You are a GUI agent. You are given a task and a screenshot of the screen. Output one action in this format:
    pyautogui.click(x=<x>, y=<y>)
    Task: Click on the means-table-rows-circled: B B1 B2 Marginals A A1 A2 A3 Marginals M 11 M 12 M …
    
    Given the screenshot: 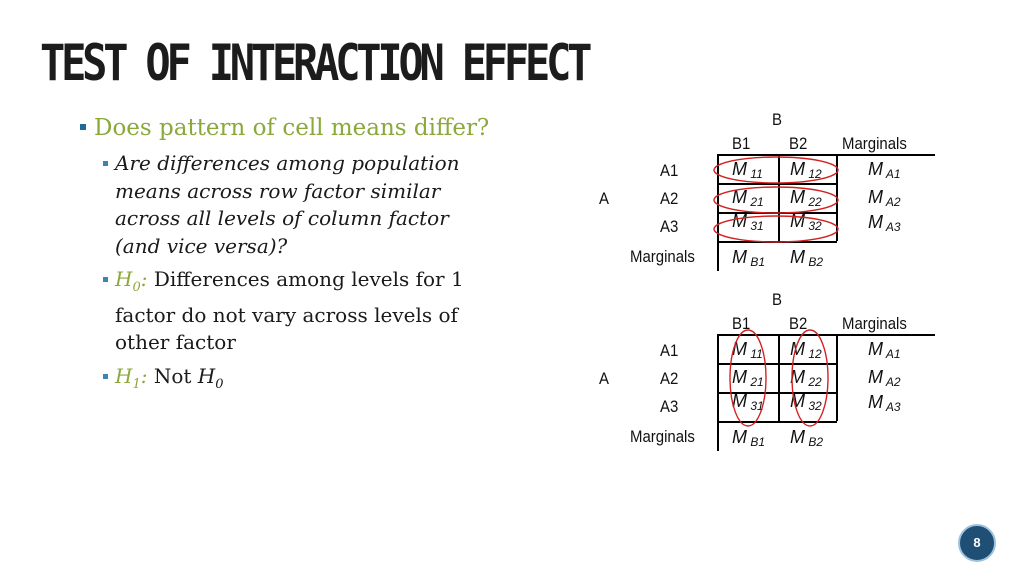 What is the action you would take?
    pyautogui.click(x=771, y=196)
    